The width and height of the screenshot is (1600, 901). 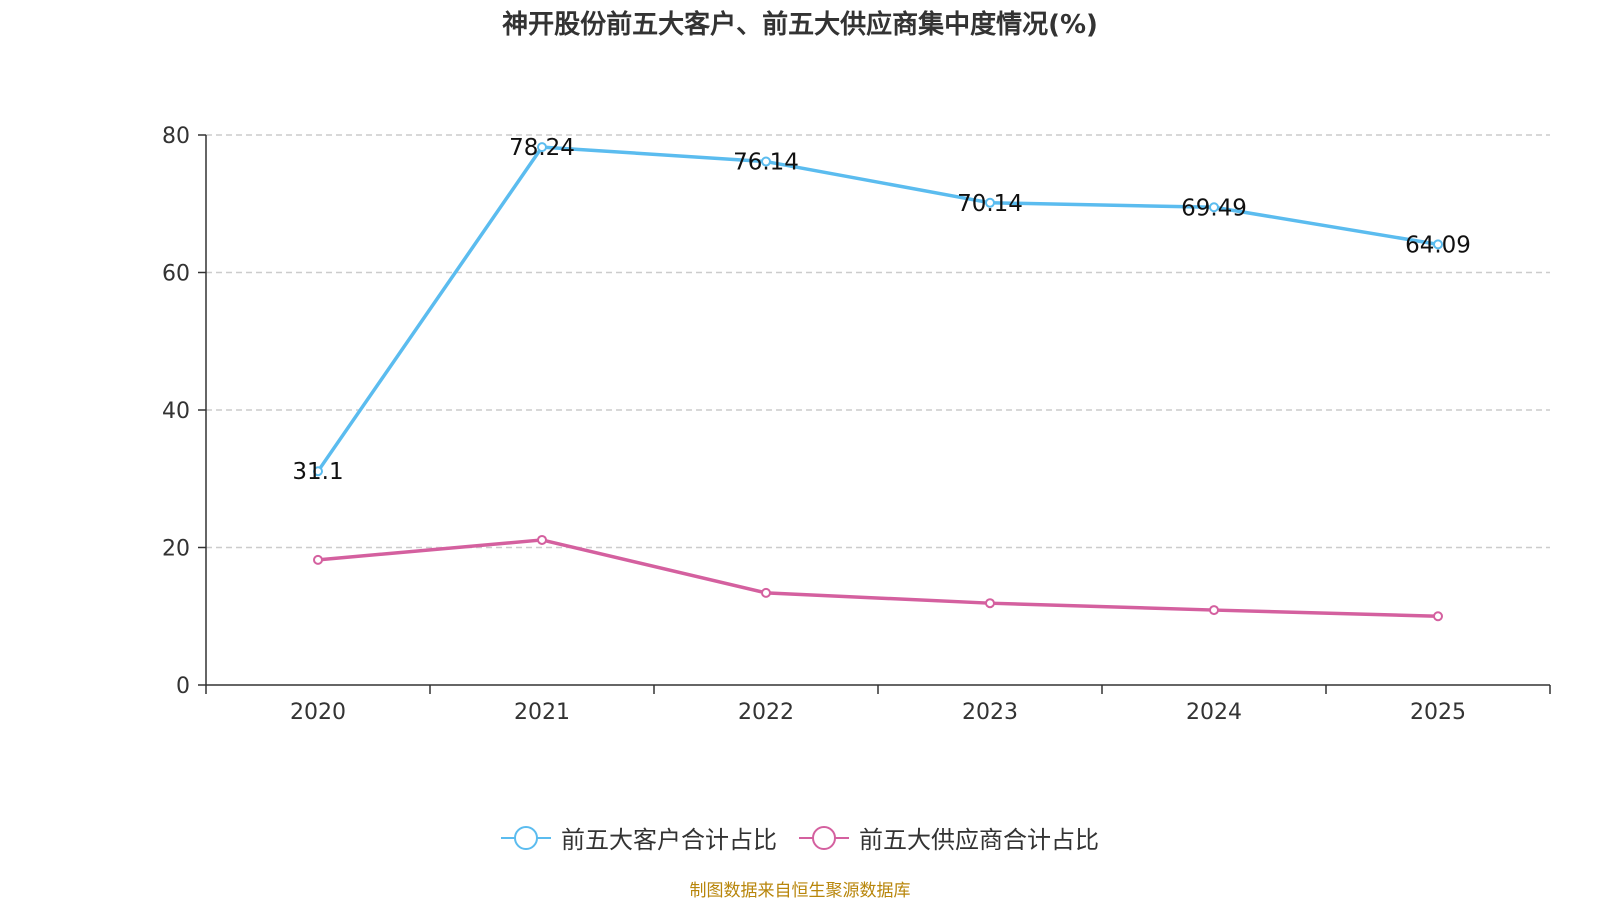 I want to click on data-label-0-2024: 69.49, so click(x=1214, y=208).